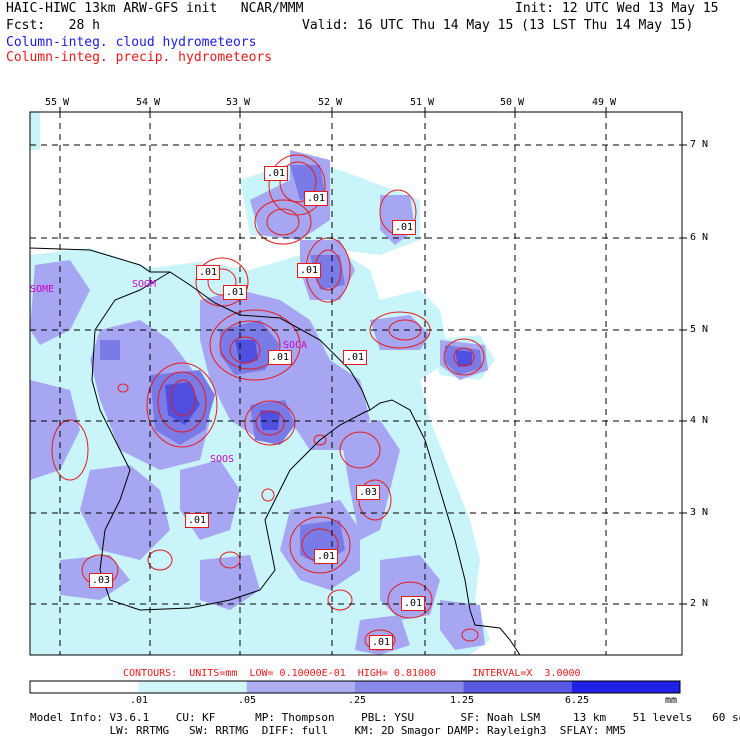  I want to click on station-label: SOOS, so click(222, 459).